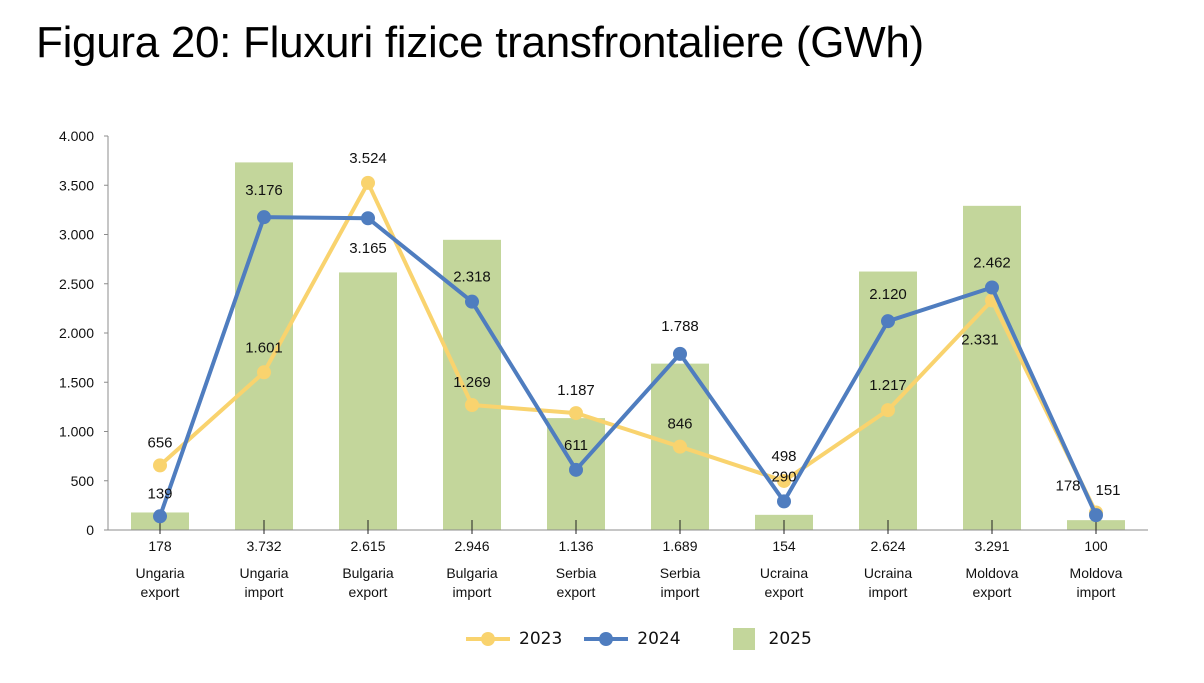 This screenshot has height=683, width=1204. I want to click on data-label: 1.788, so click(680, 326).